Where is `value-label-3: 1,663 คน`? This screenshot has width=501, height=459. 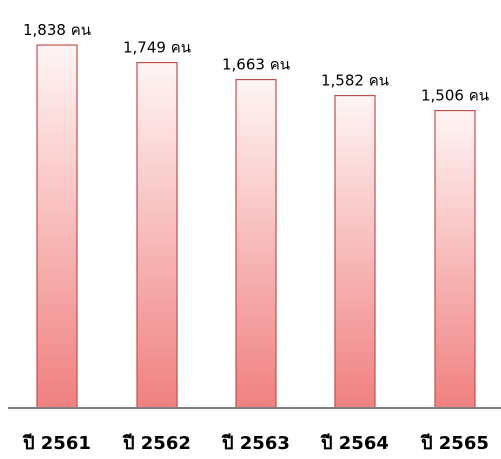 value-label-3: 1,663 คน is located at coordinates (256, 65).